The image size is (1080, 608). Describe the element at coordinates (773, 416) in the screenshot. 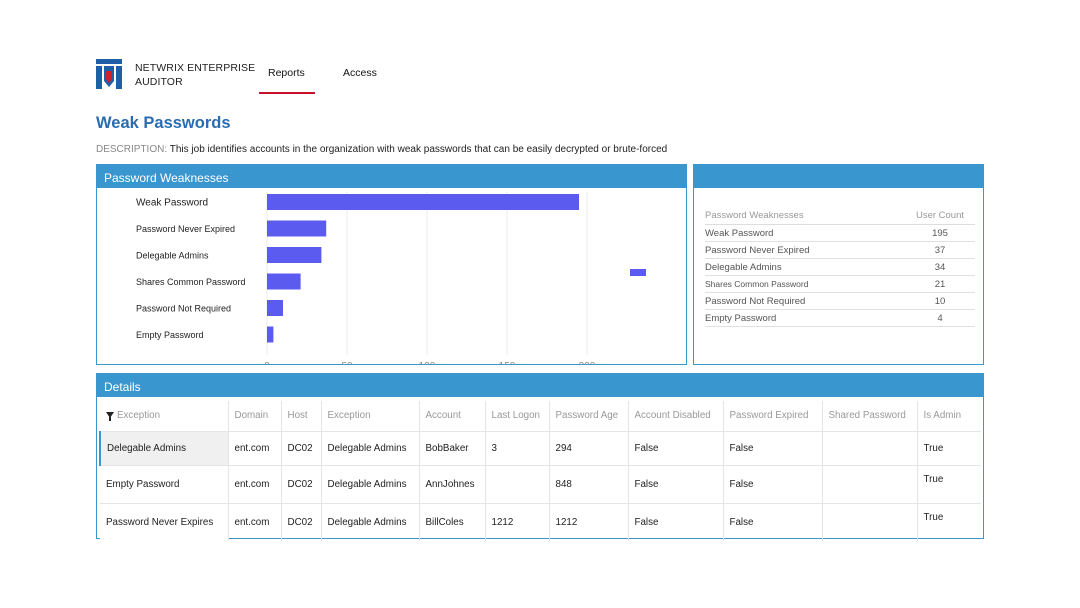

I see `details-header-password-expired: Password Expired` at that location.